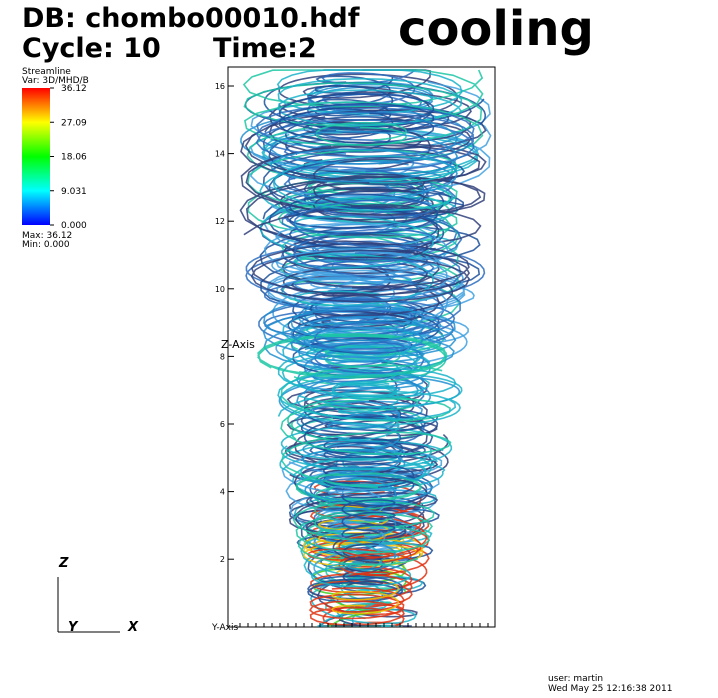  What do you see at coordinates (191, 18) in the screenshot?
I see `database-name: DB: chombo00010.hdf` at bounding box center [191, 18].